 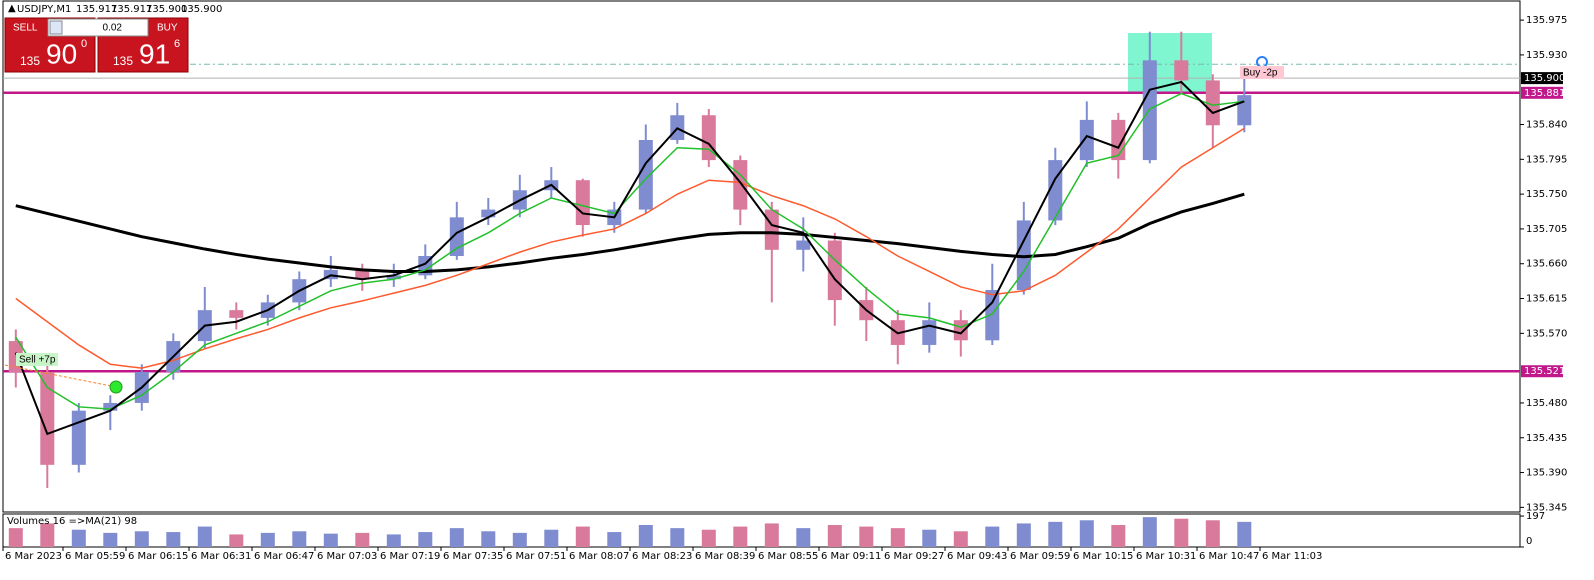 I want to click on x-tick-label: 6 Mar 2023, so click(x=33, y=556).